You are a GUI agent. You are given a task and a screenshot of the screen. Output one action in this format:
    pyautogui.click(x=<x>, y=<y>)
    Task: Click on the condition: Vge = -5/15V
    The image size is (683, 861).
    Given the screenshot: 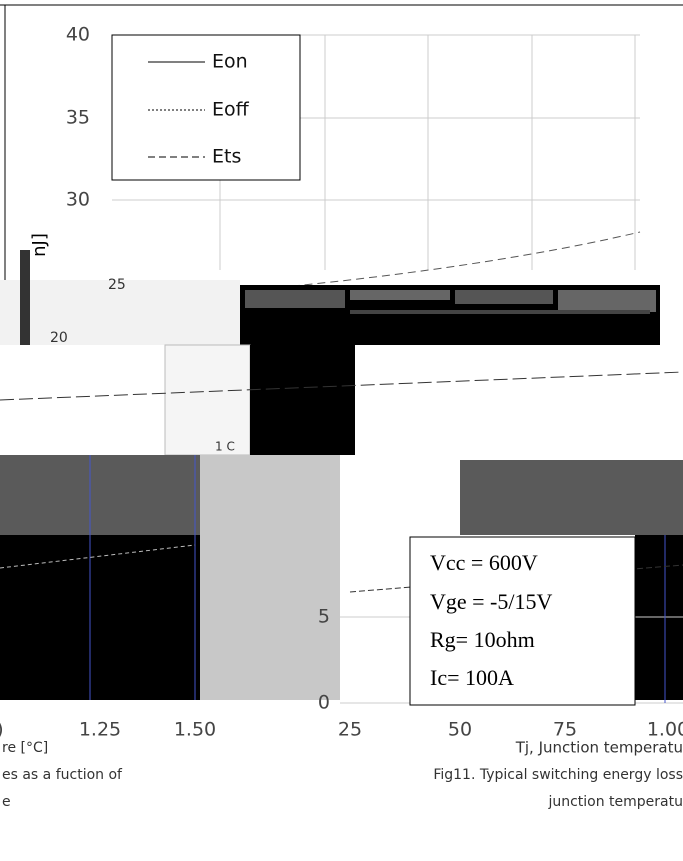 What is the action you would take?
    pyautogui.click(x=491, y=601)
    